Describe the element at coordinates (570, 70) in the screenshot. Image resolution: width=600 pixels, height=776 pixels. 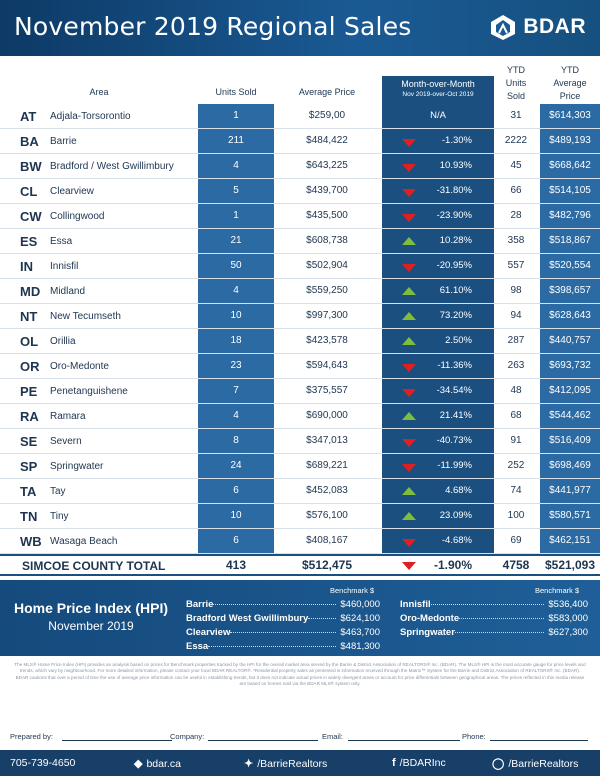
I see `ytd-avg-header-line1: YTD` at that location.